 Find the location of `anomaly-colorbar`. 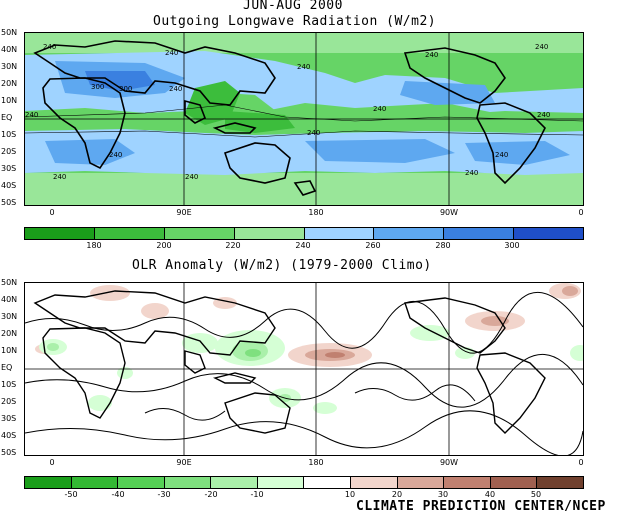

anomaly-colorbar is located at coordinates (304, 482).